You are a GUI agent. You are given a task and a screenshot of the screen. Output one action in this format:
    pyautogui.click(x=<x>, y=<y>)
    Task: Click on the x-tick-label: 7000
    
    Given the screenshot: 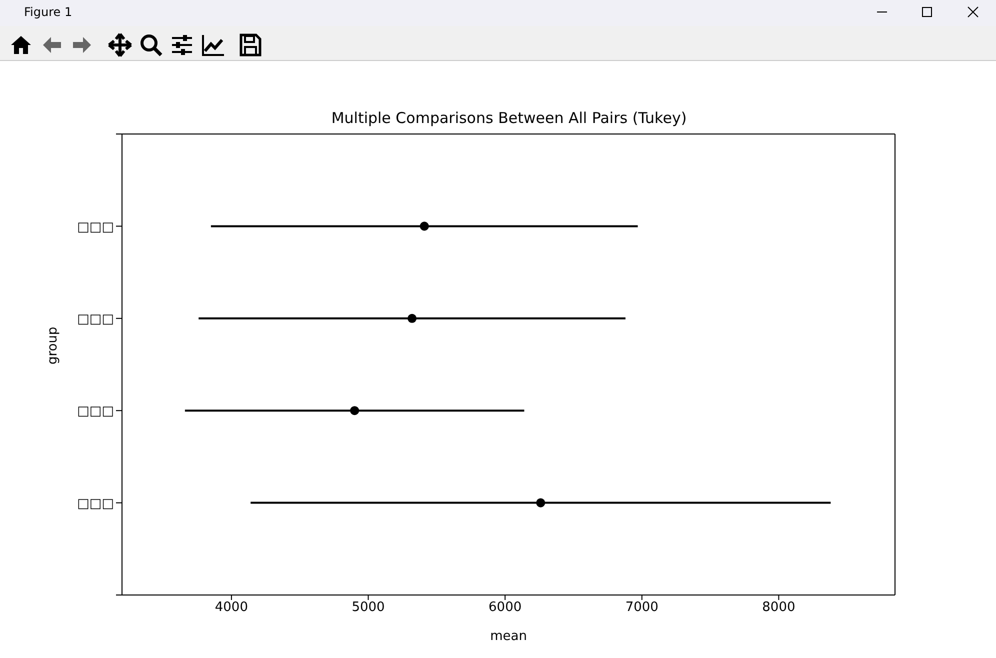 What is the action you would take?
    pyautogui.click(x=641, y=608)
    